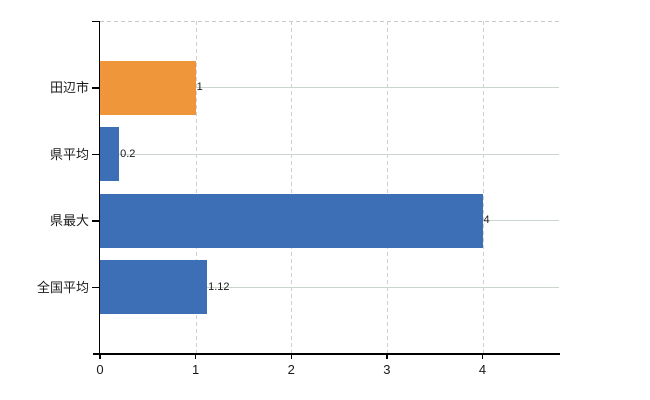  I want to click on plot-top-border, so click(329, 21).